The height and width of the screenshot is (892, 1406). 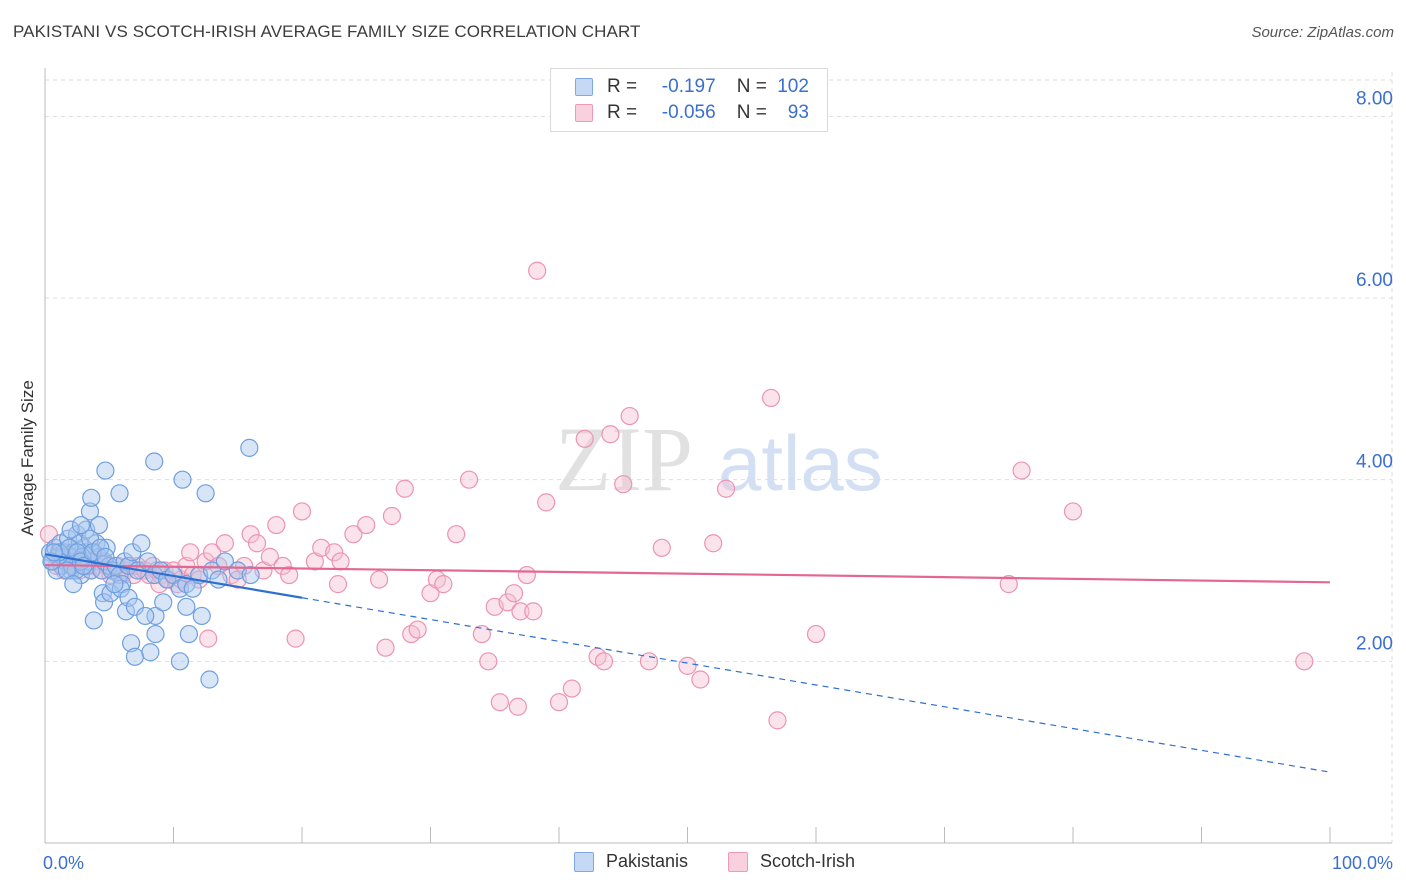 I want to click on watermark-atlas: atlas, so click(x=800, y=463).